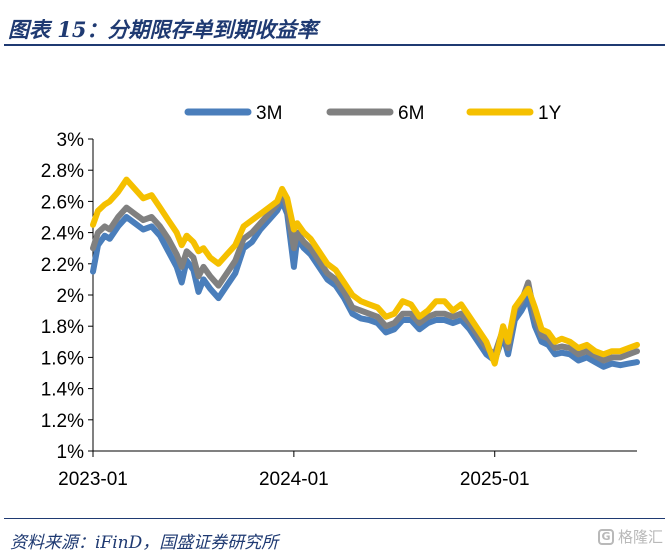  What do you see at coordinates (62, 265) in the screenshot?
I see `y-tick-label: 2.2%` at bounding box center [62, 265].